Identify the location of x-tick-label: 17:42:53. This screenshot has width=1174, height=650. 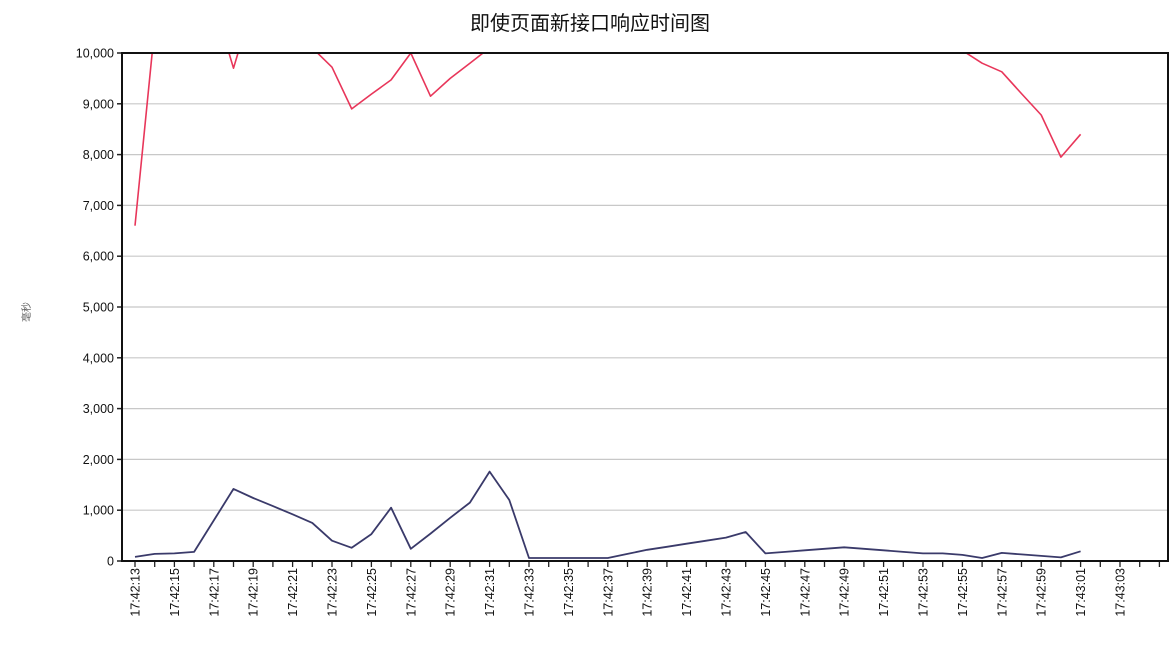
(924, 592).